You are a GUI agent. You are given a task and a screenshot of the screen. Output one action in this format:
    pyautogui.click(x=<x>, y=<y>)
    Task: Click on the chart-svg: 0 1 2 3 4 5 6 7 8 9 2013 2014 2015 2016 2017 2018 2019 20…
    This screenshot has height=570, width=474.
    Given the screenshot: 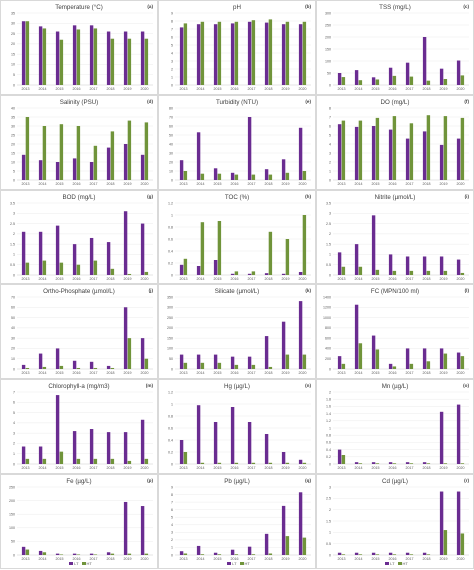 What is the action you would take?
    pyautogui.click(x=241, y=51)
    